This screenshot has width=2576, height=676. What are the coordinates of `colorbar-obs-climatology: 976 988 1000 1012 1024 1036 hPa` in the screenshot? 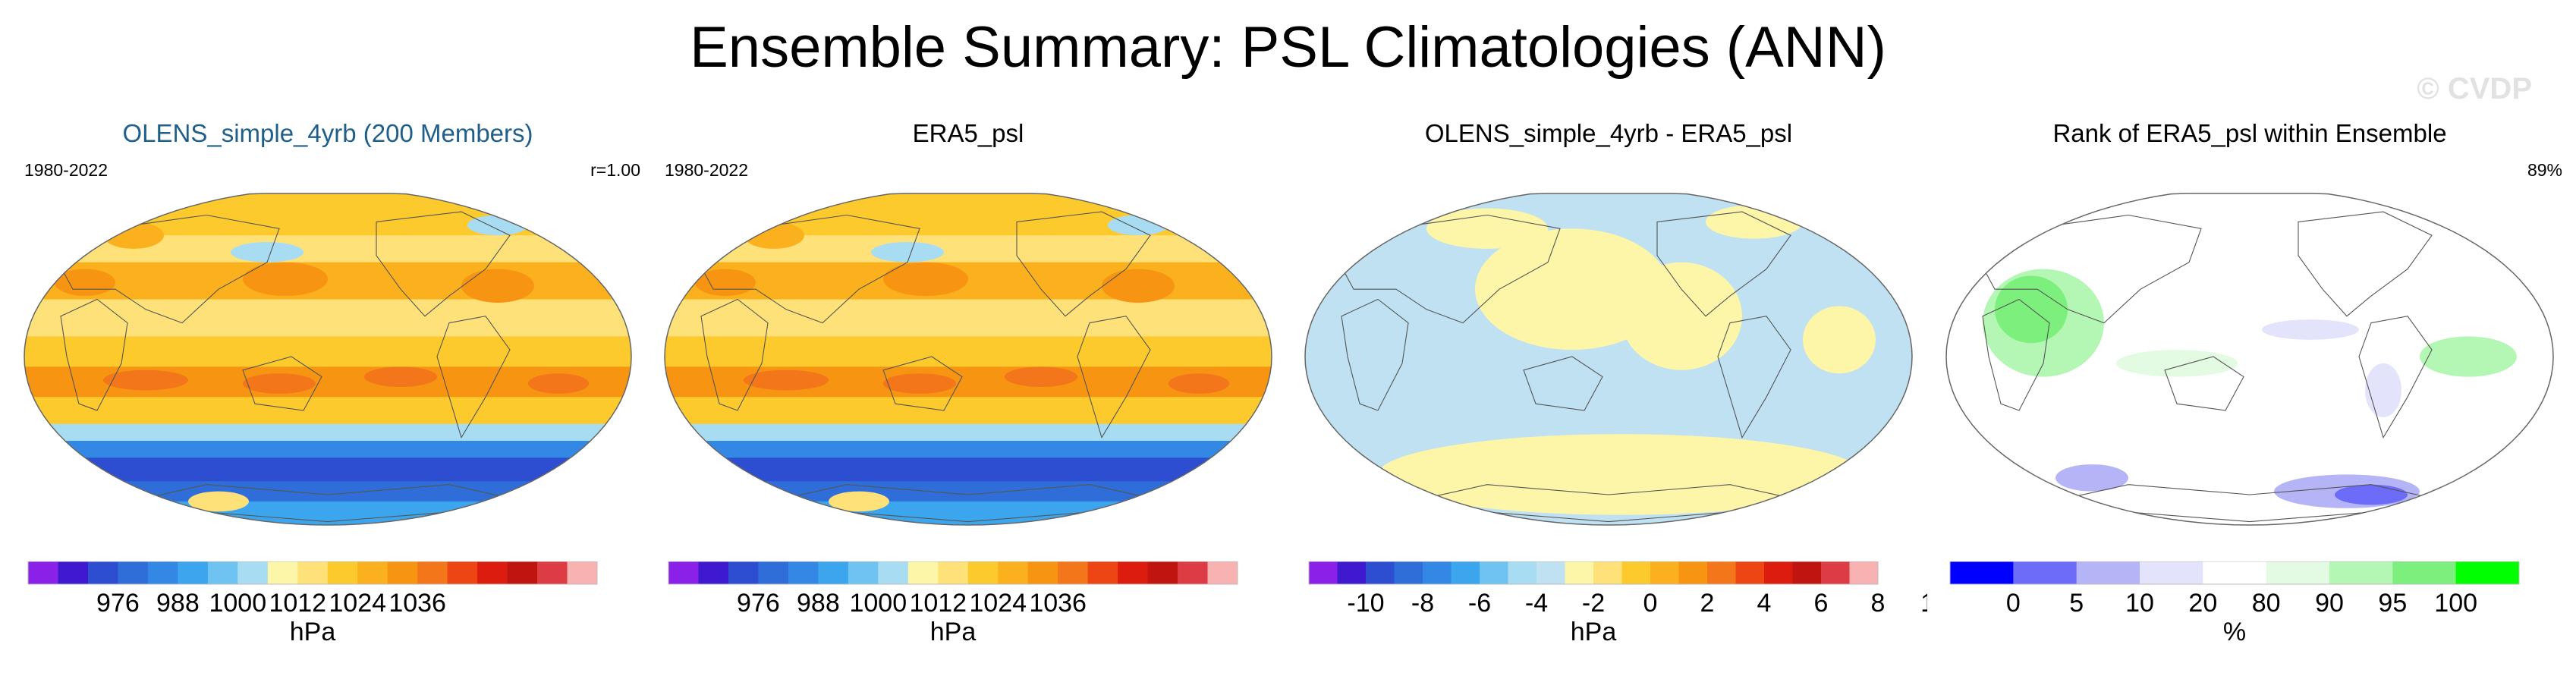 It's located at (953, 603).